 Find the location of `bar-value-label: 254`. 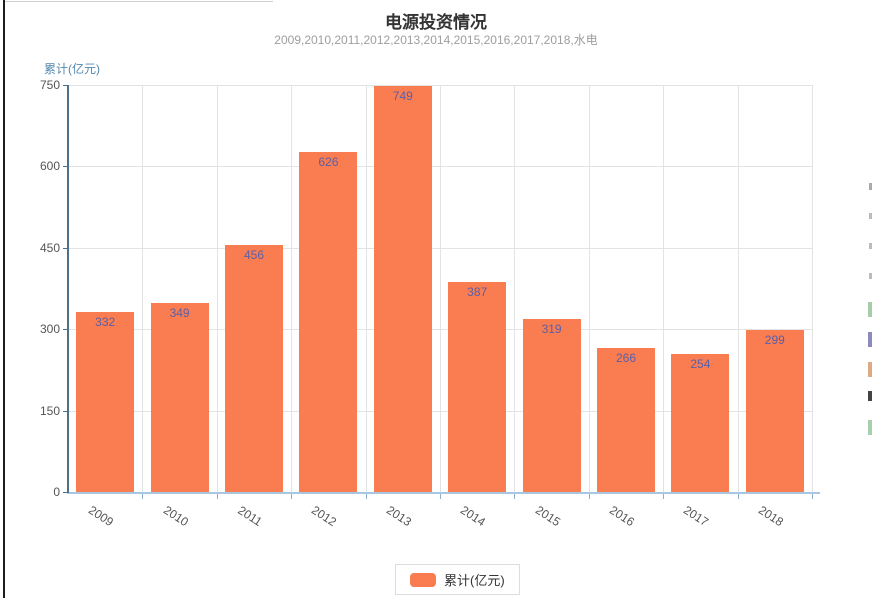

bar-value-label: 254 is located at coordinates (700, 364).